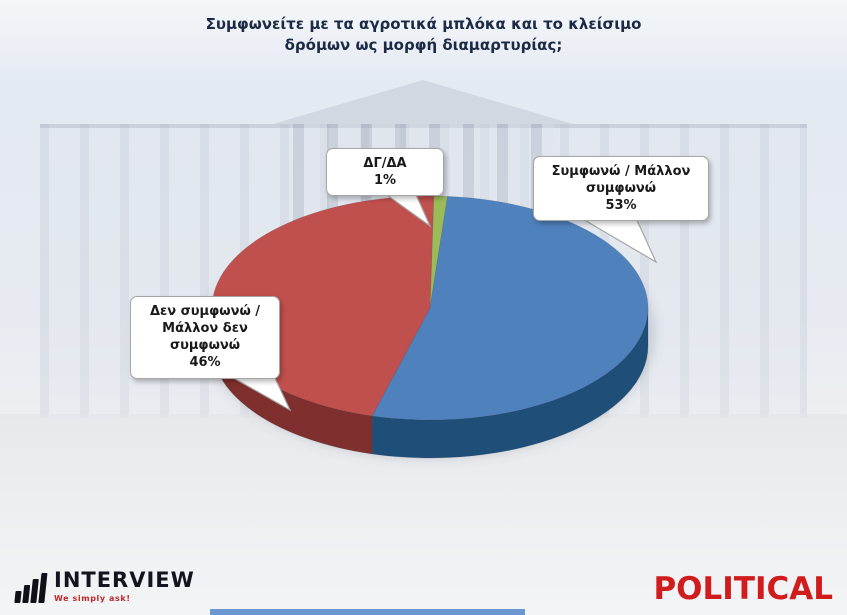 Image resolution: width=847 pixels, height=615 pixels. I want to click on callout-agree: Συμφωνώ / Μάλλον συμφωνώ 53%, so click(621, 210).